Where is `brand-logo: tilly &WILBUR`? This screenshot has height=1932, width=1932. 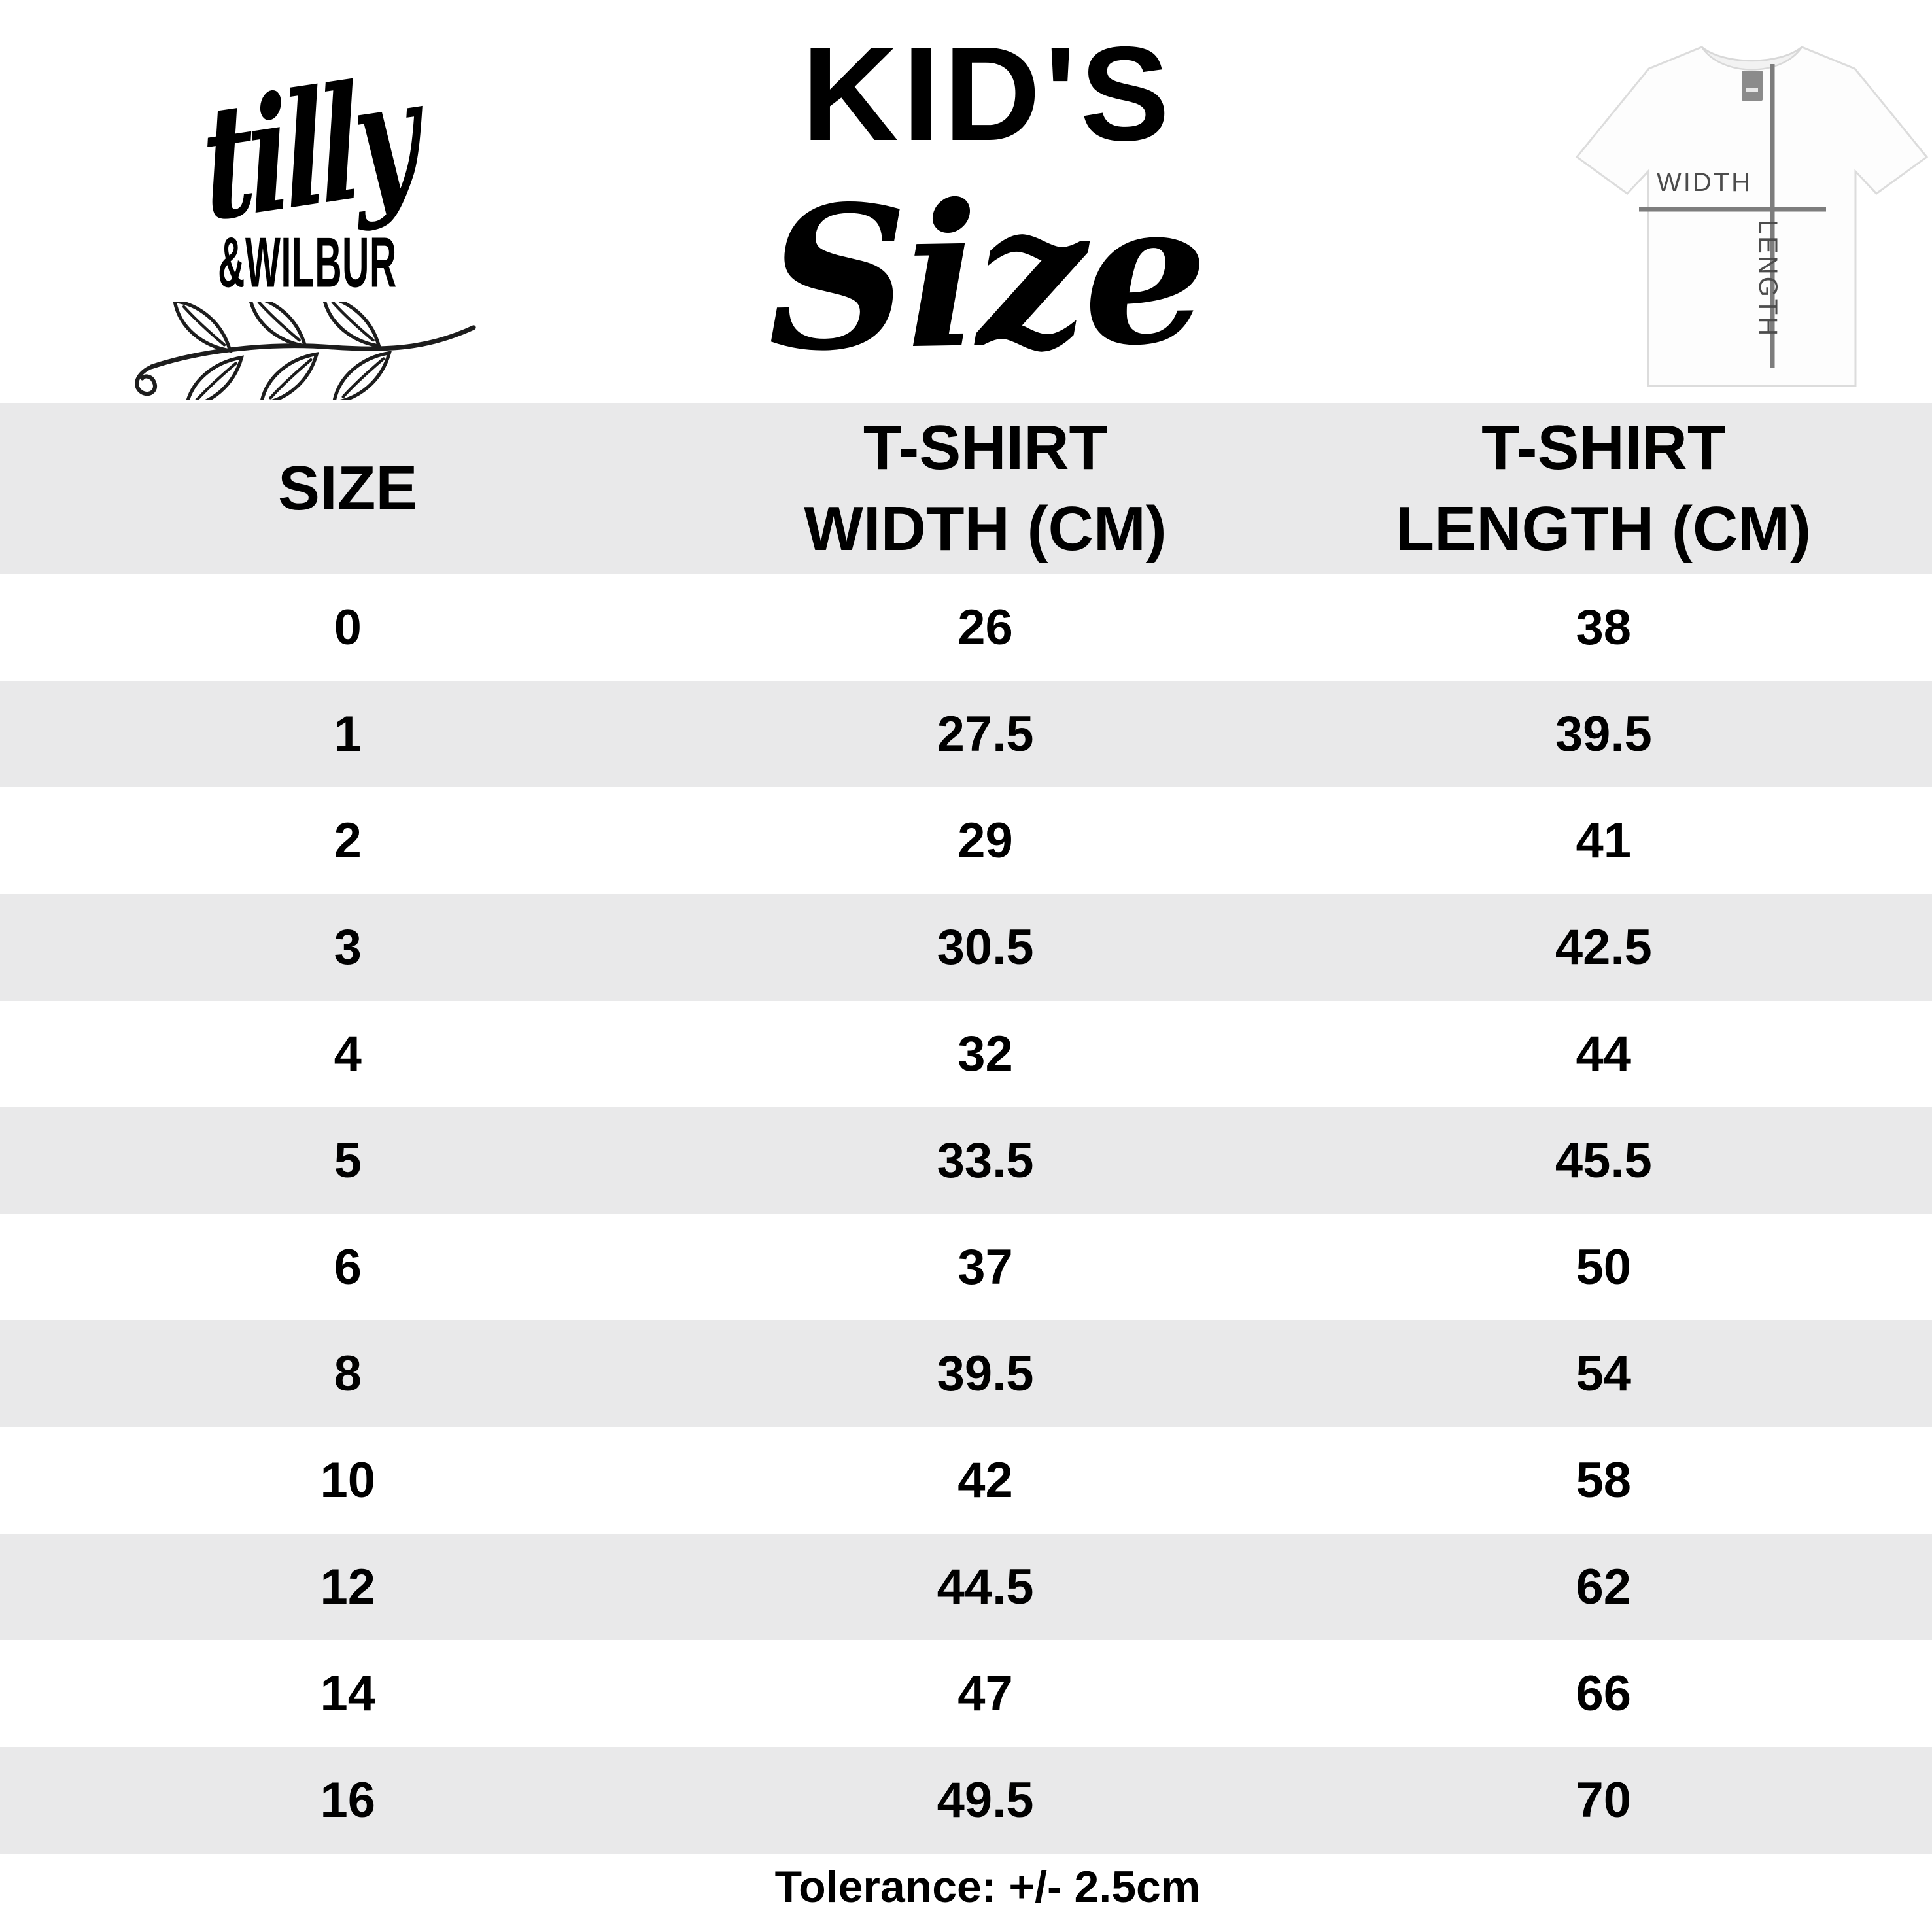
brand-logo: tilly &WILBUR is located at coordinates (307, 221).